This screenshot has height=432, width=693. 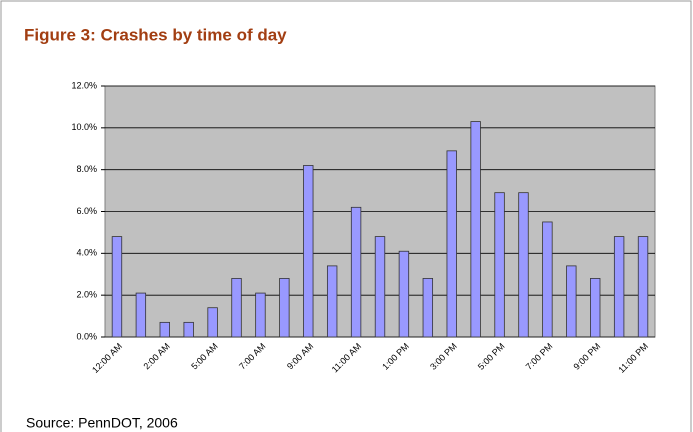 I want to click on y-tick-label: 6.0%, so click(x=86, y=211).